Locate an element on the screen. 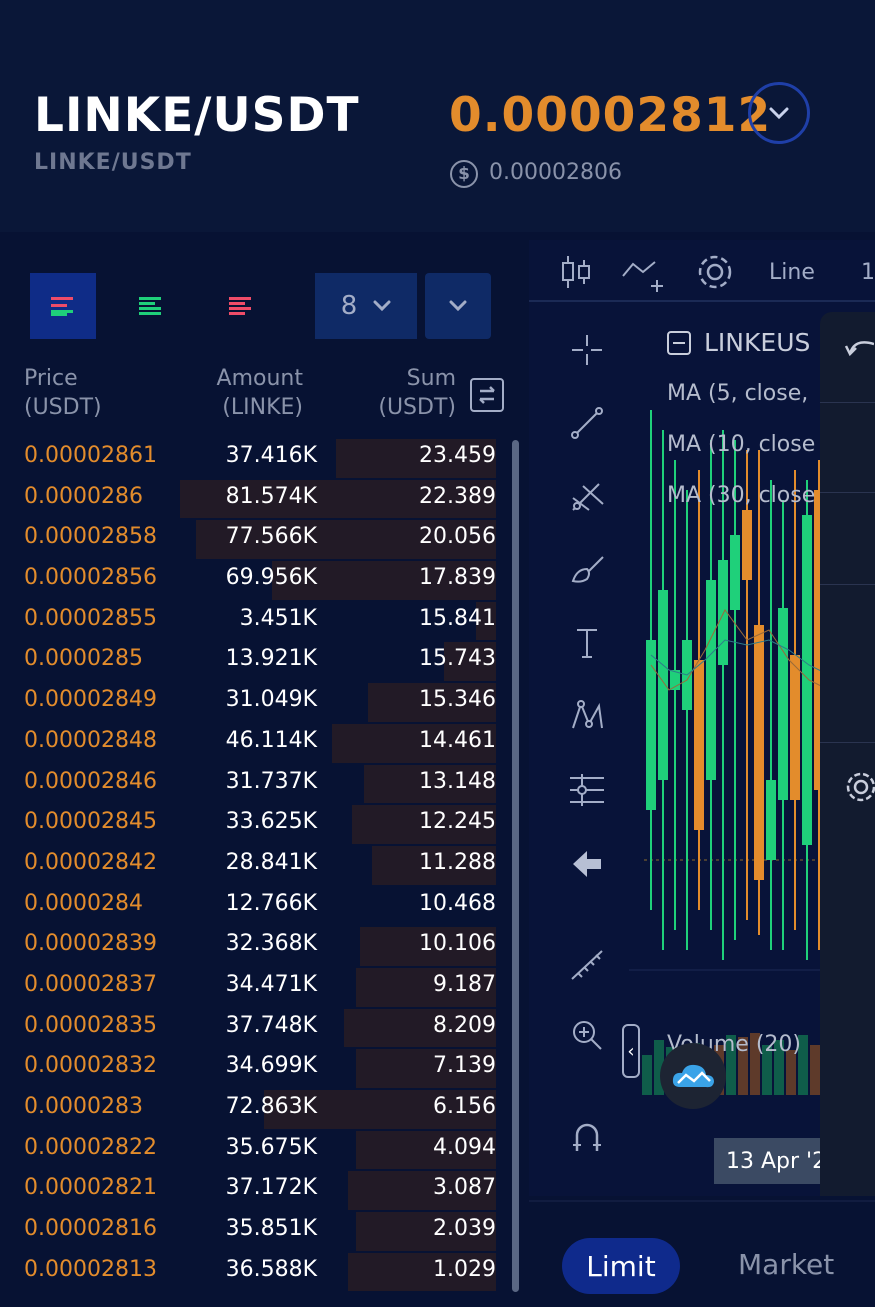 The height and width of the screenshot is (1307, 875). order-book-row: 0.0000284 12.766K 10.468 is located at coordinates (260, 905).